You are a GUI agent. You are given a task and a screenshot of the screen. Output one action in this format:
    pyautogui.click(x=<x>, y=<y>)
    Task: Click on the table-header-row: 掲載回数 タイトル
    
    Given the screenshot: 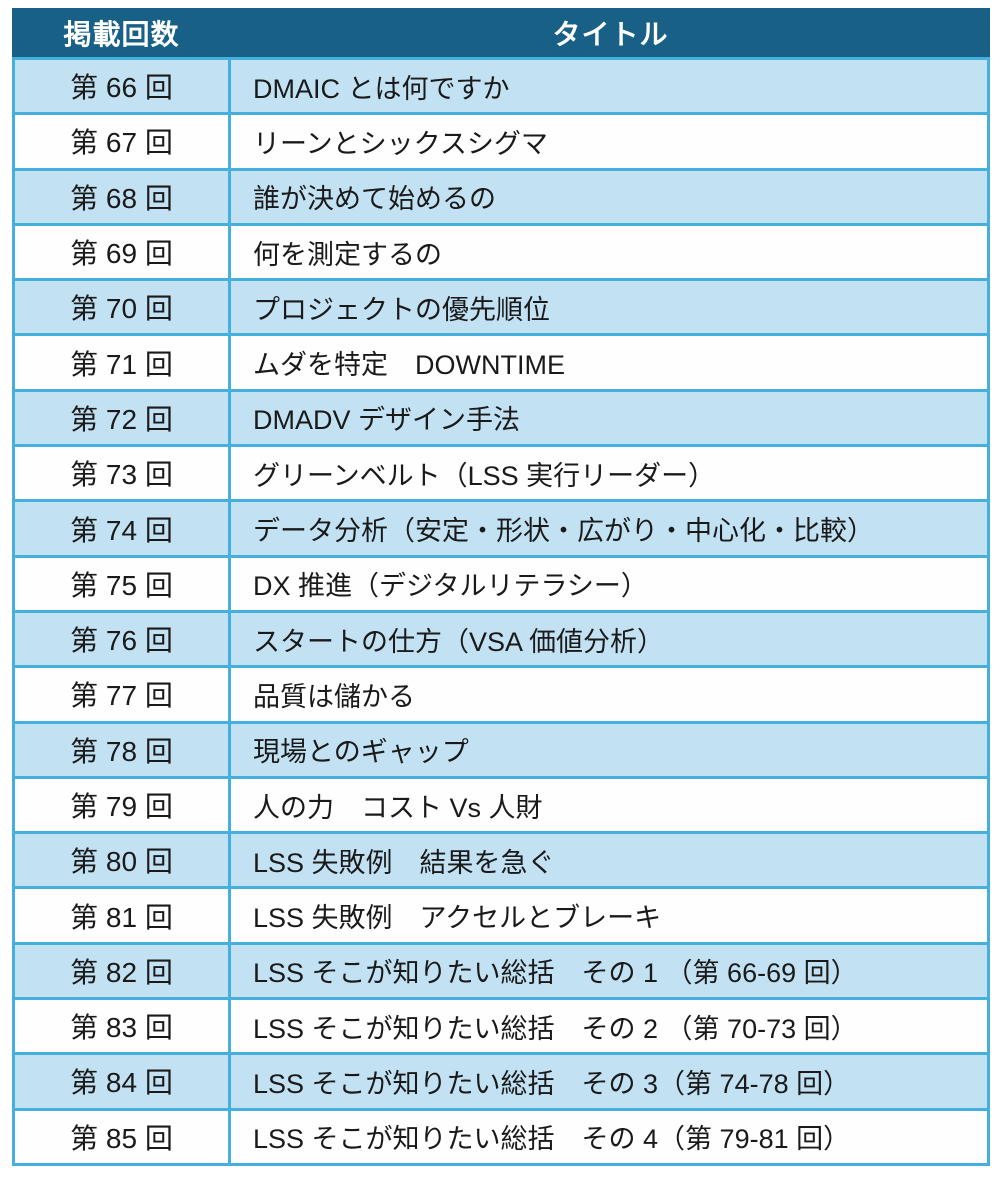 What is the action you would take?
    pyautogui.click(x=501, y=32)
    